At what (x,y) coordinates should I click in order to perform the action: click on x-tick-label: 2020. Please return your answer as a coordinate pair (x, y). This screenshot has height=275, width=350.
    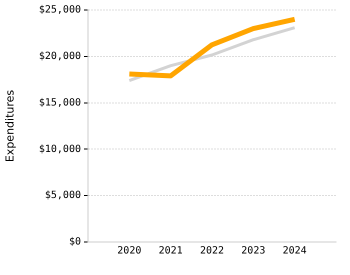
    Looking at the image, I should click on (129, 251).